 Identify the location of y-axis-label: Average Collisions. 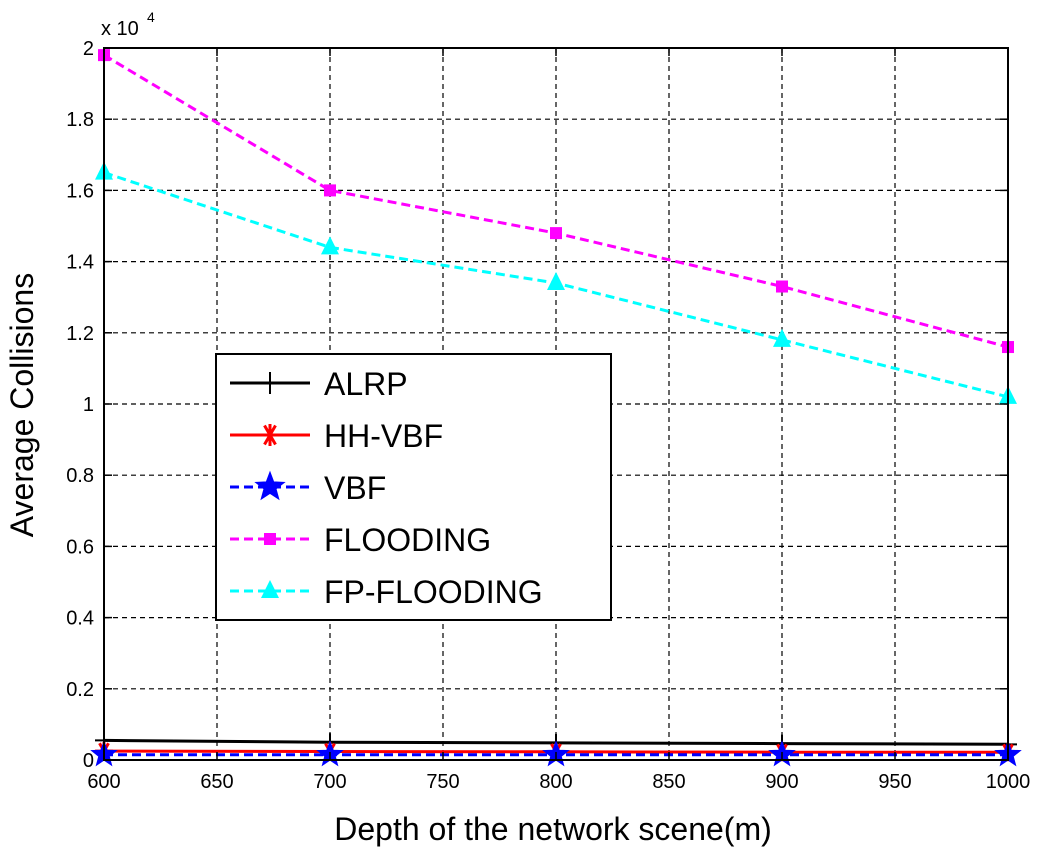
(22, 405).